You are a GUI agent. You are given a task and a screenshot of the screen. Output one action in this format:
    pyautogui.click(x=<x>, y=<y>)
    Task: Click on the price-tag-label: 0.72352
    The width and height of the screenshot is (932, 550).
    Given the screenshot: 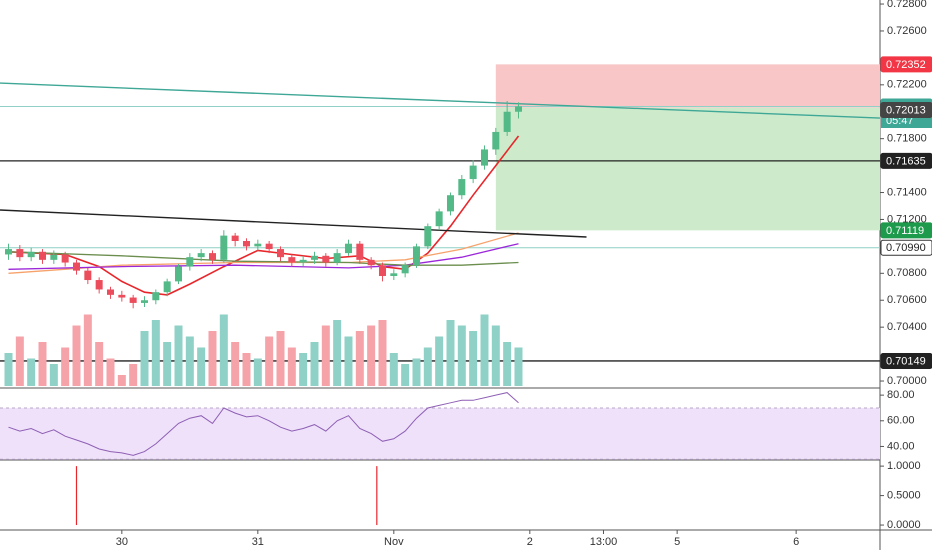 What is the action you would take?
    pyautogui.click(x=906, y=65)
    